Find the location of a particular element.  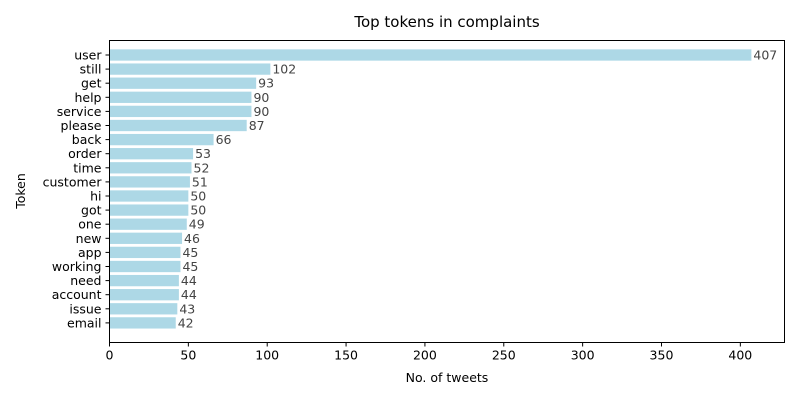

x-tick-label-100: 100 is located at coordinates (267, 355).